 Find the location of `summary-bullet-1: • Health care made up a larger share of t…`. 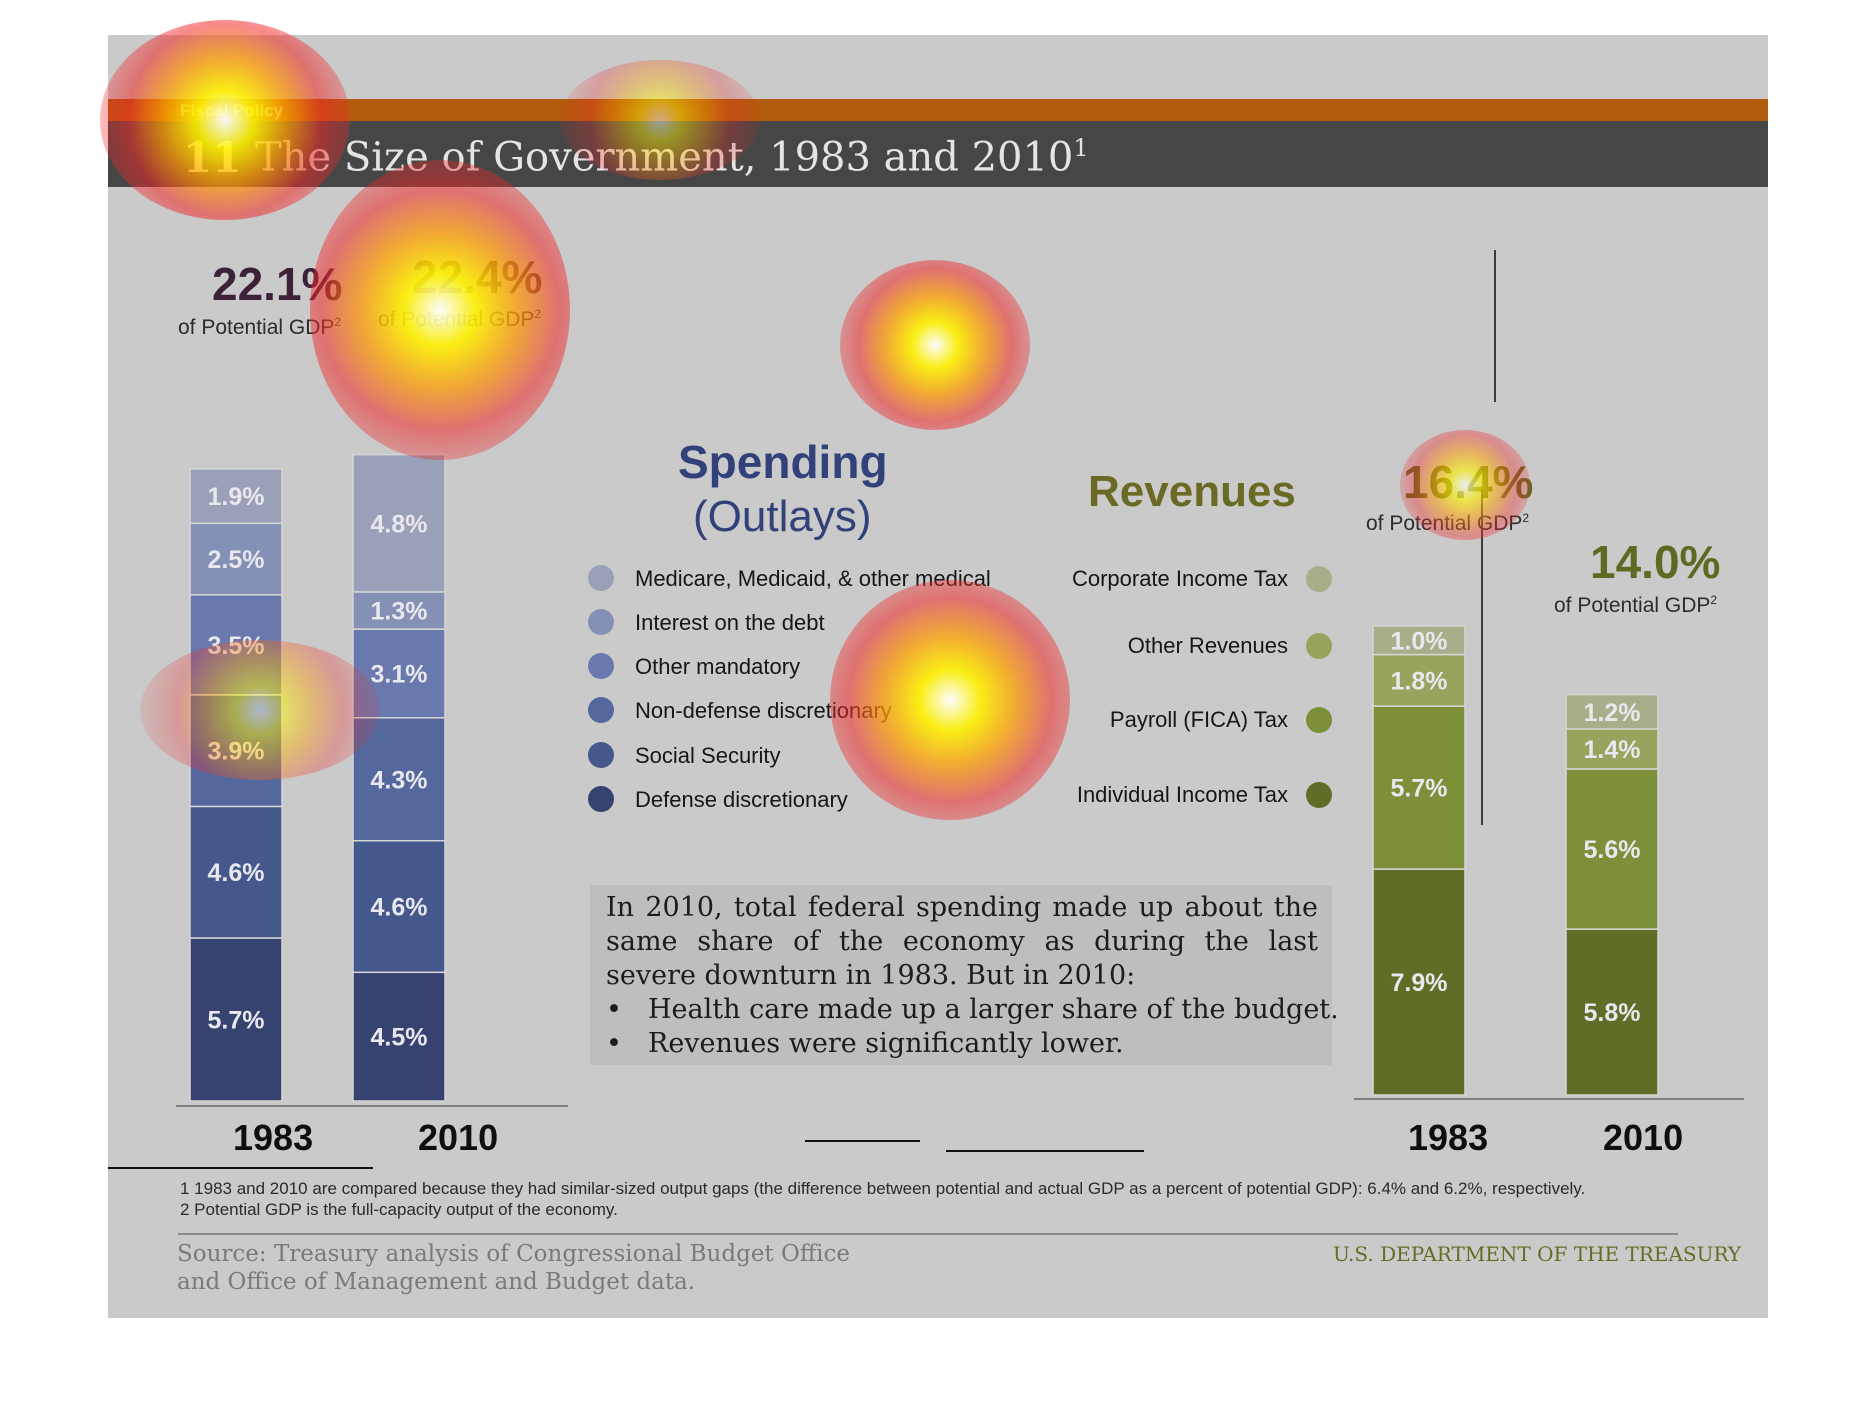

summary-bullet-1: • Health care made up a larger share of t… is located at coordinates (972, 1010).